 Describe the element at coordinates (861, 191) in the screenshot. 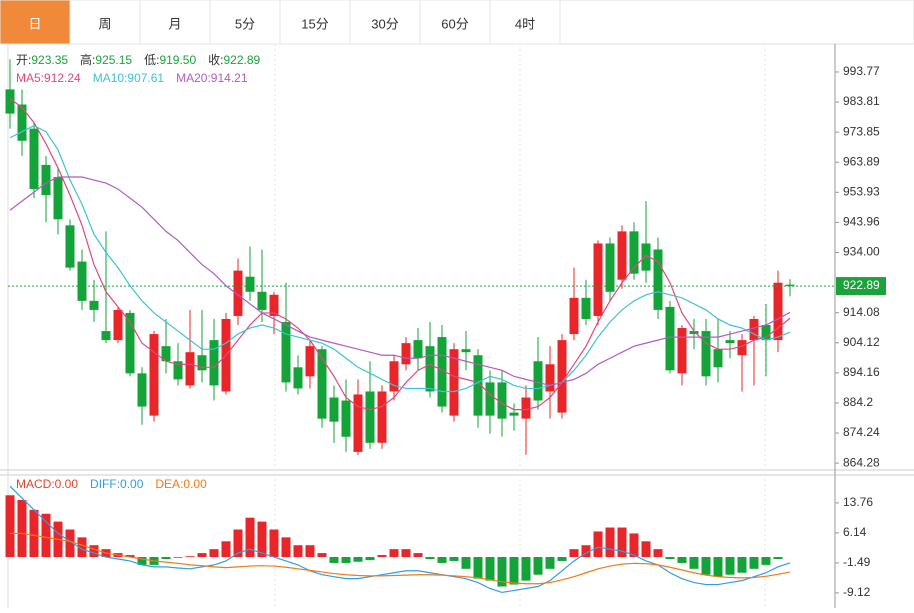

I see `y-tick-label: 953.93` at that location.